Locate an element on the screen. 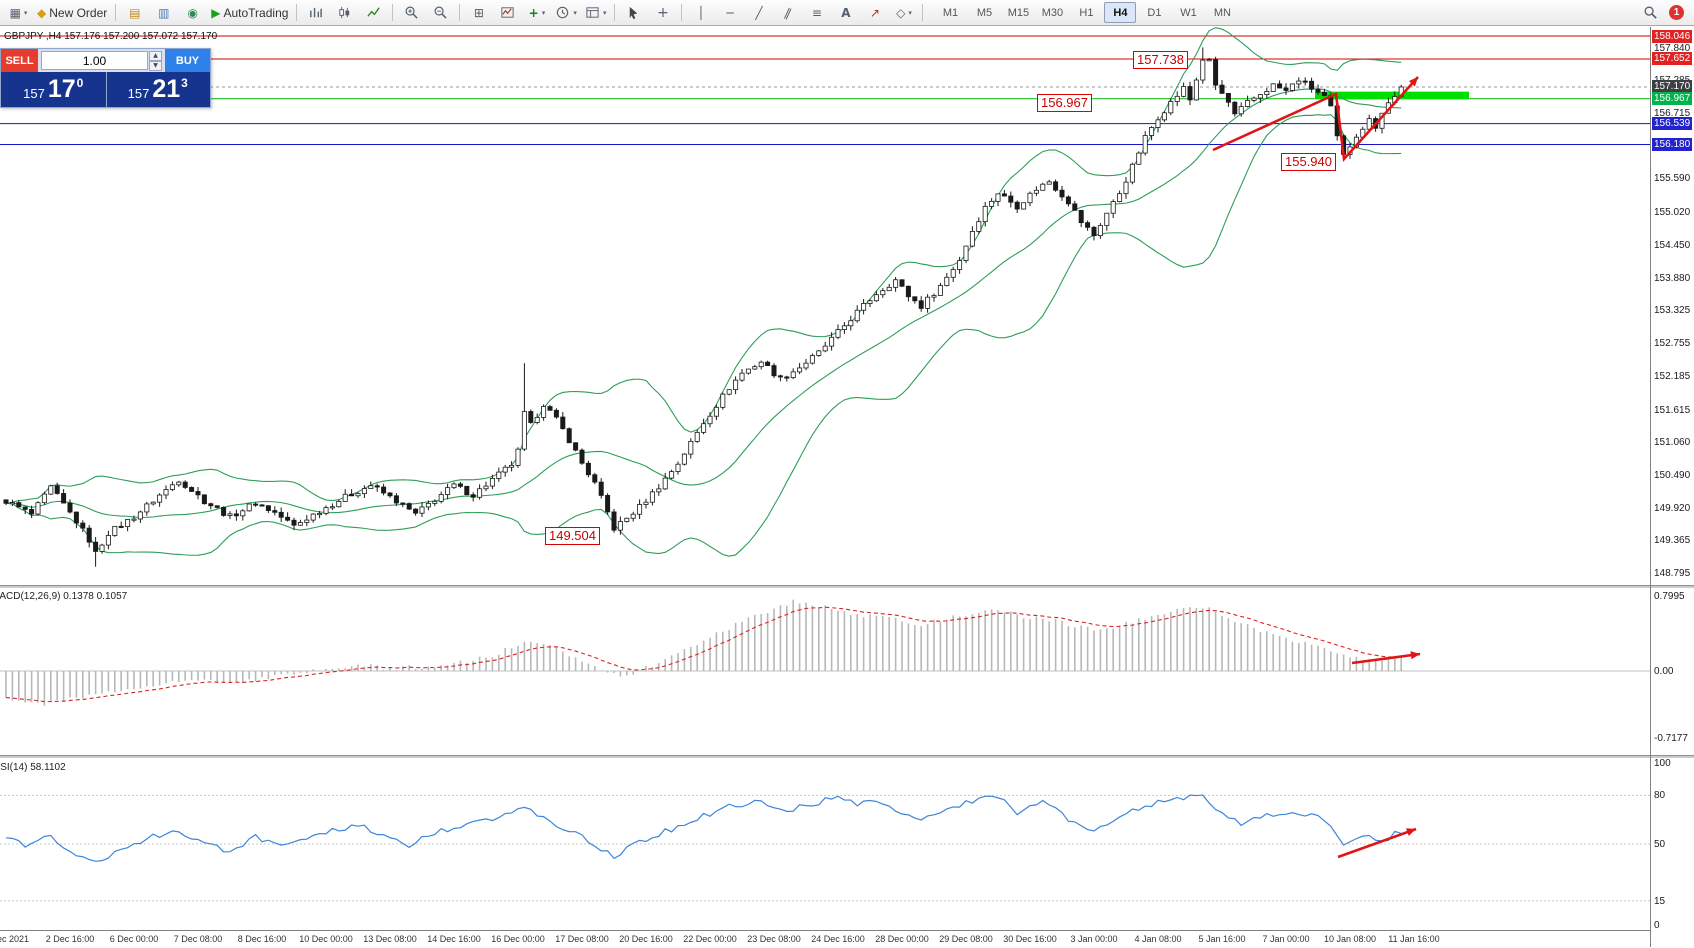 This screenshot has width=1694, height=948. zoom-out-button is located at coordinates (440, 12).